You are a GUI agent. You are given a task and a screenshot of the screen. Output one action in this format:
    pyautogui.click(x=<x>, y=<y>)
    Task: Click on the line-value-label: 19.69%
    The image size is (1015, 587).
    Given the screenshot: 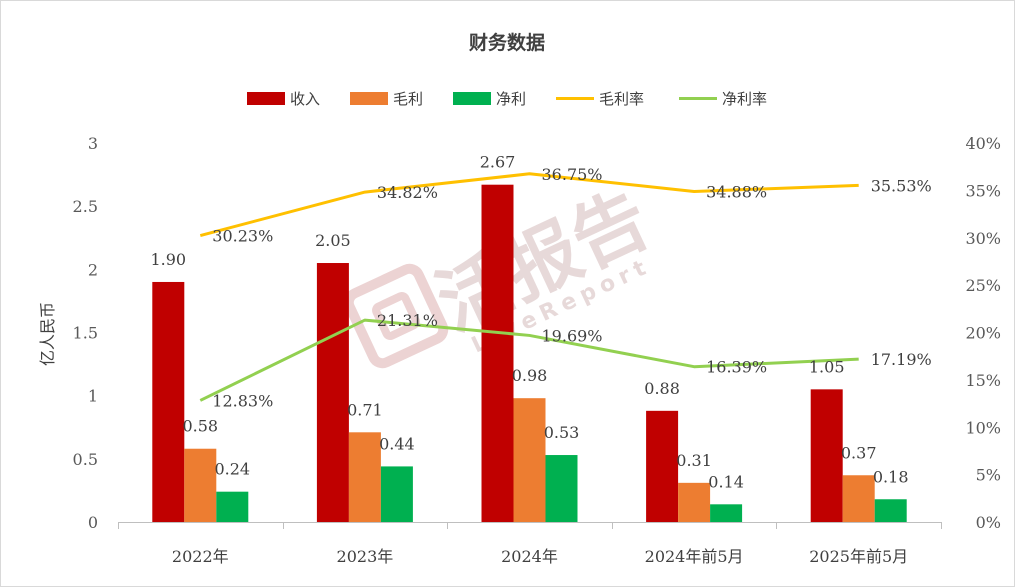 What is the action you would take?
    pyautogui.click(x=572, y=335)
    